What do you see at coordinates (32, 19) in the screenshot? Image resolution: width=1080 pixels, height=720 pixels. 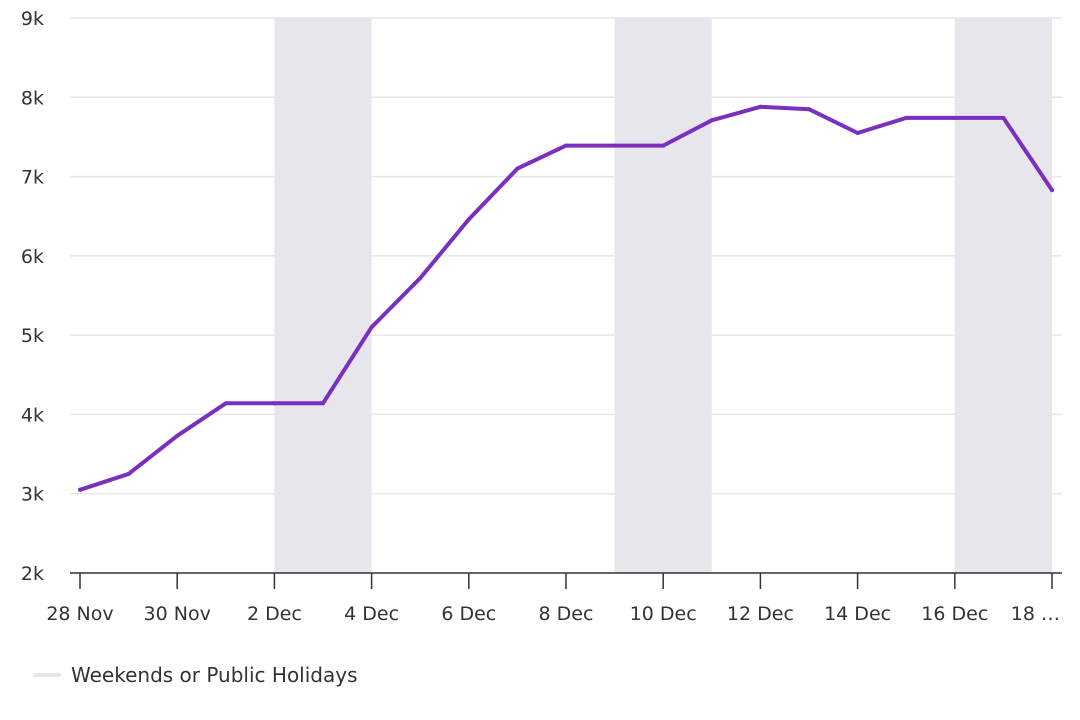 I see `y-tick-label: 9k` at bounding box center [32, 19].